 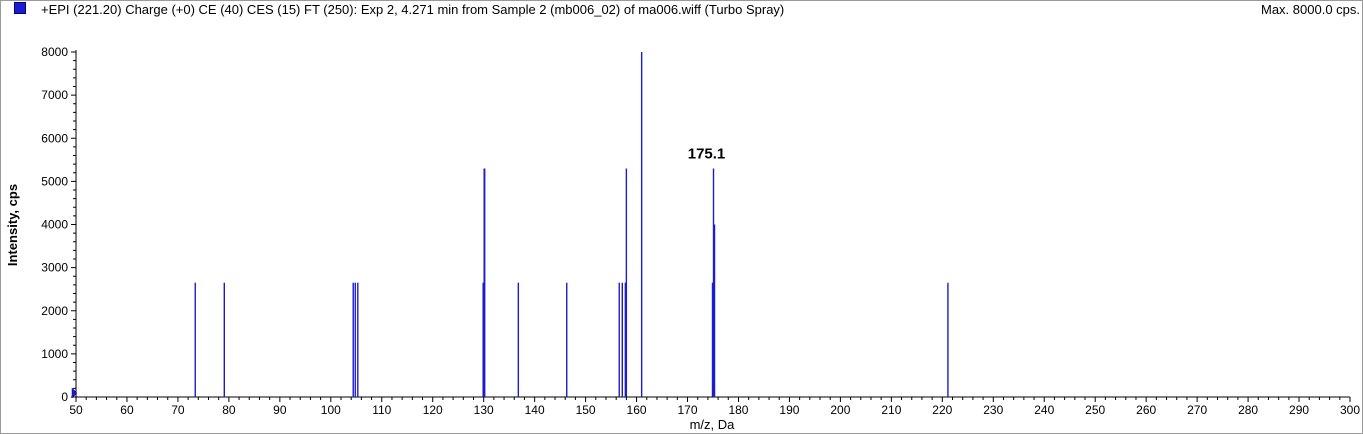 I want to click on x-tick-label: 120, so click(x=433, y=410).